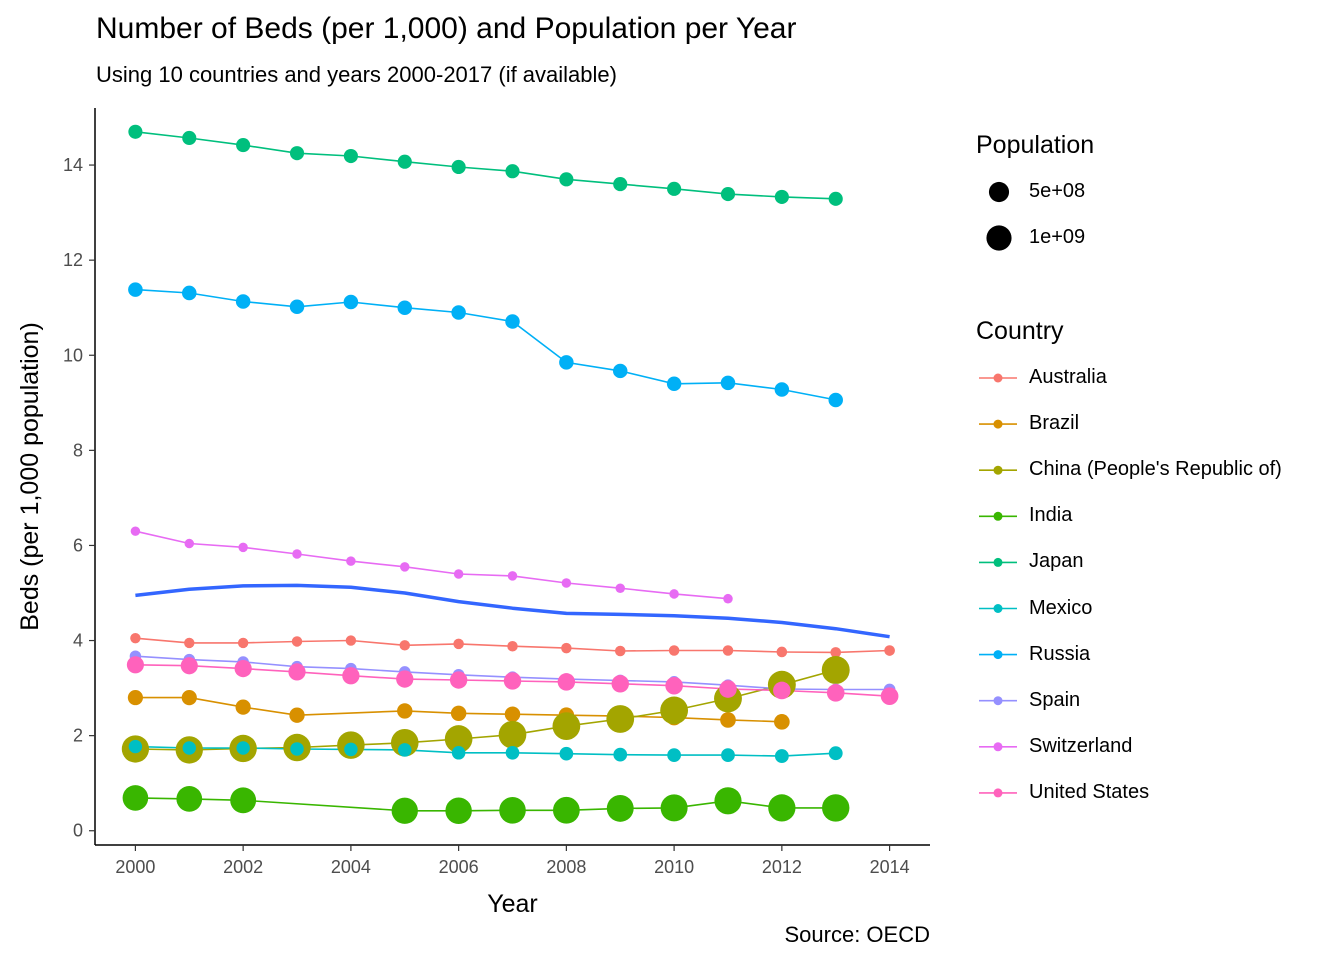 Image resolution: width=1344 pixels, height=960 pixels. Describe the element at coordinates (998, 489) in the screenshot. I see `legend-keys` at that location.